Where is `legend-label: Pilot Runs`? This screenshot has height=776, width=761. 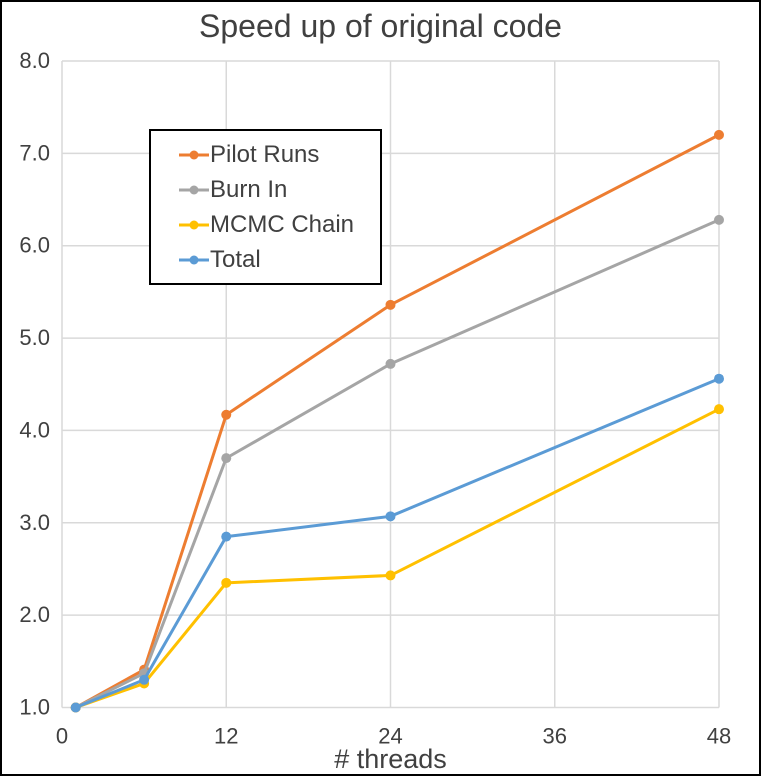
legend-label: Pilot Runs is located at coordinates (265, 154).